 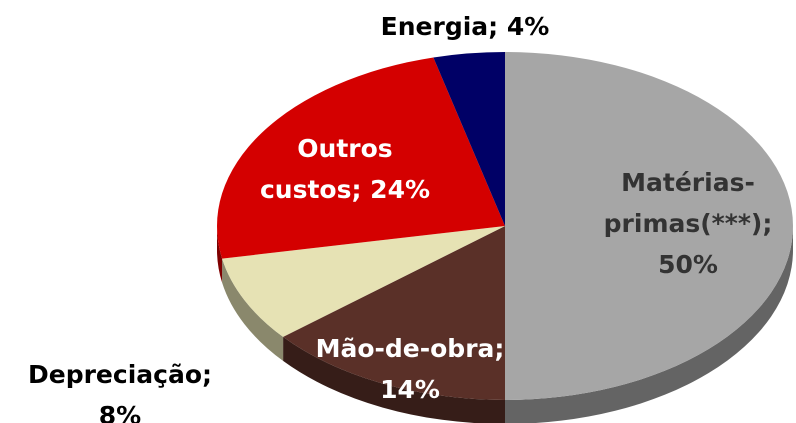 What do you see at coordinates (120, 412) in the screenshot?
I see `data-label: 8%` at bounding box center [120, 412].